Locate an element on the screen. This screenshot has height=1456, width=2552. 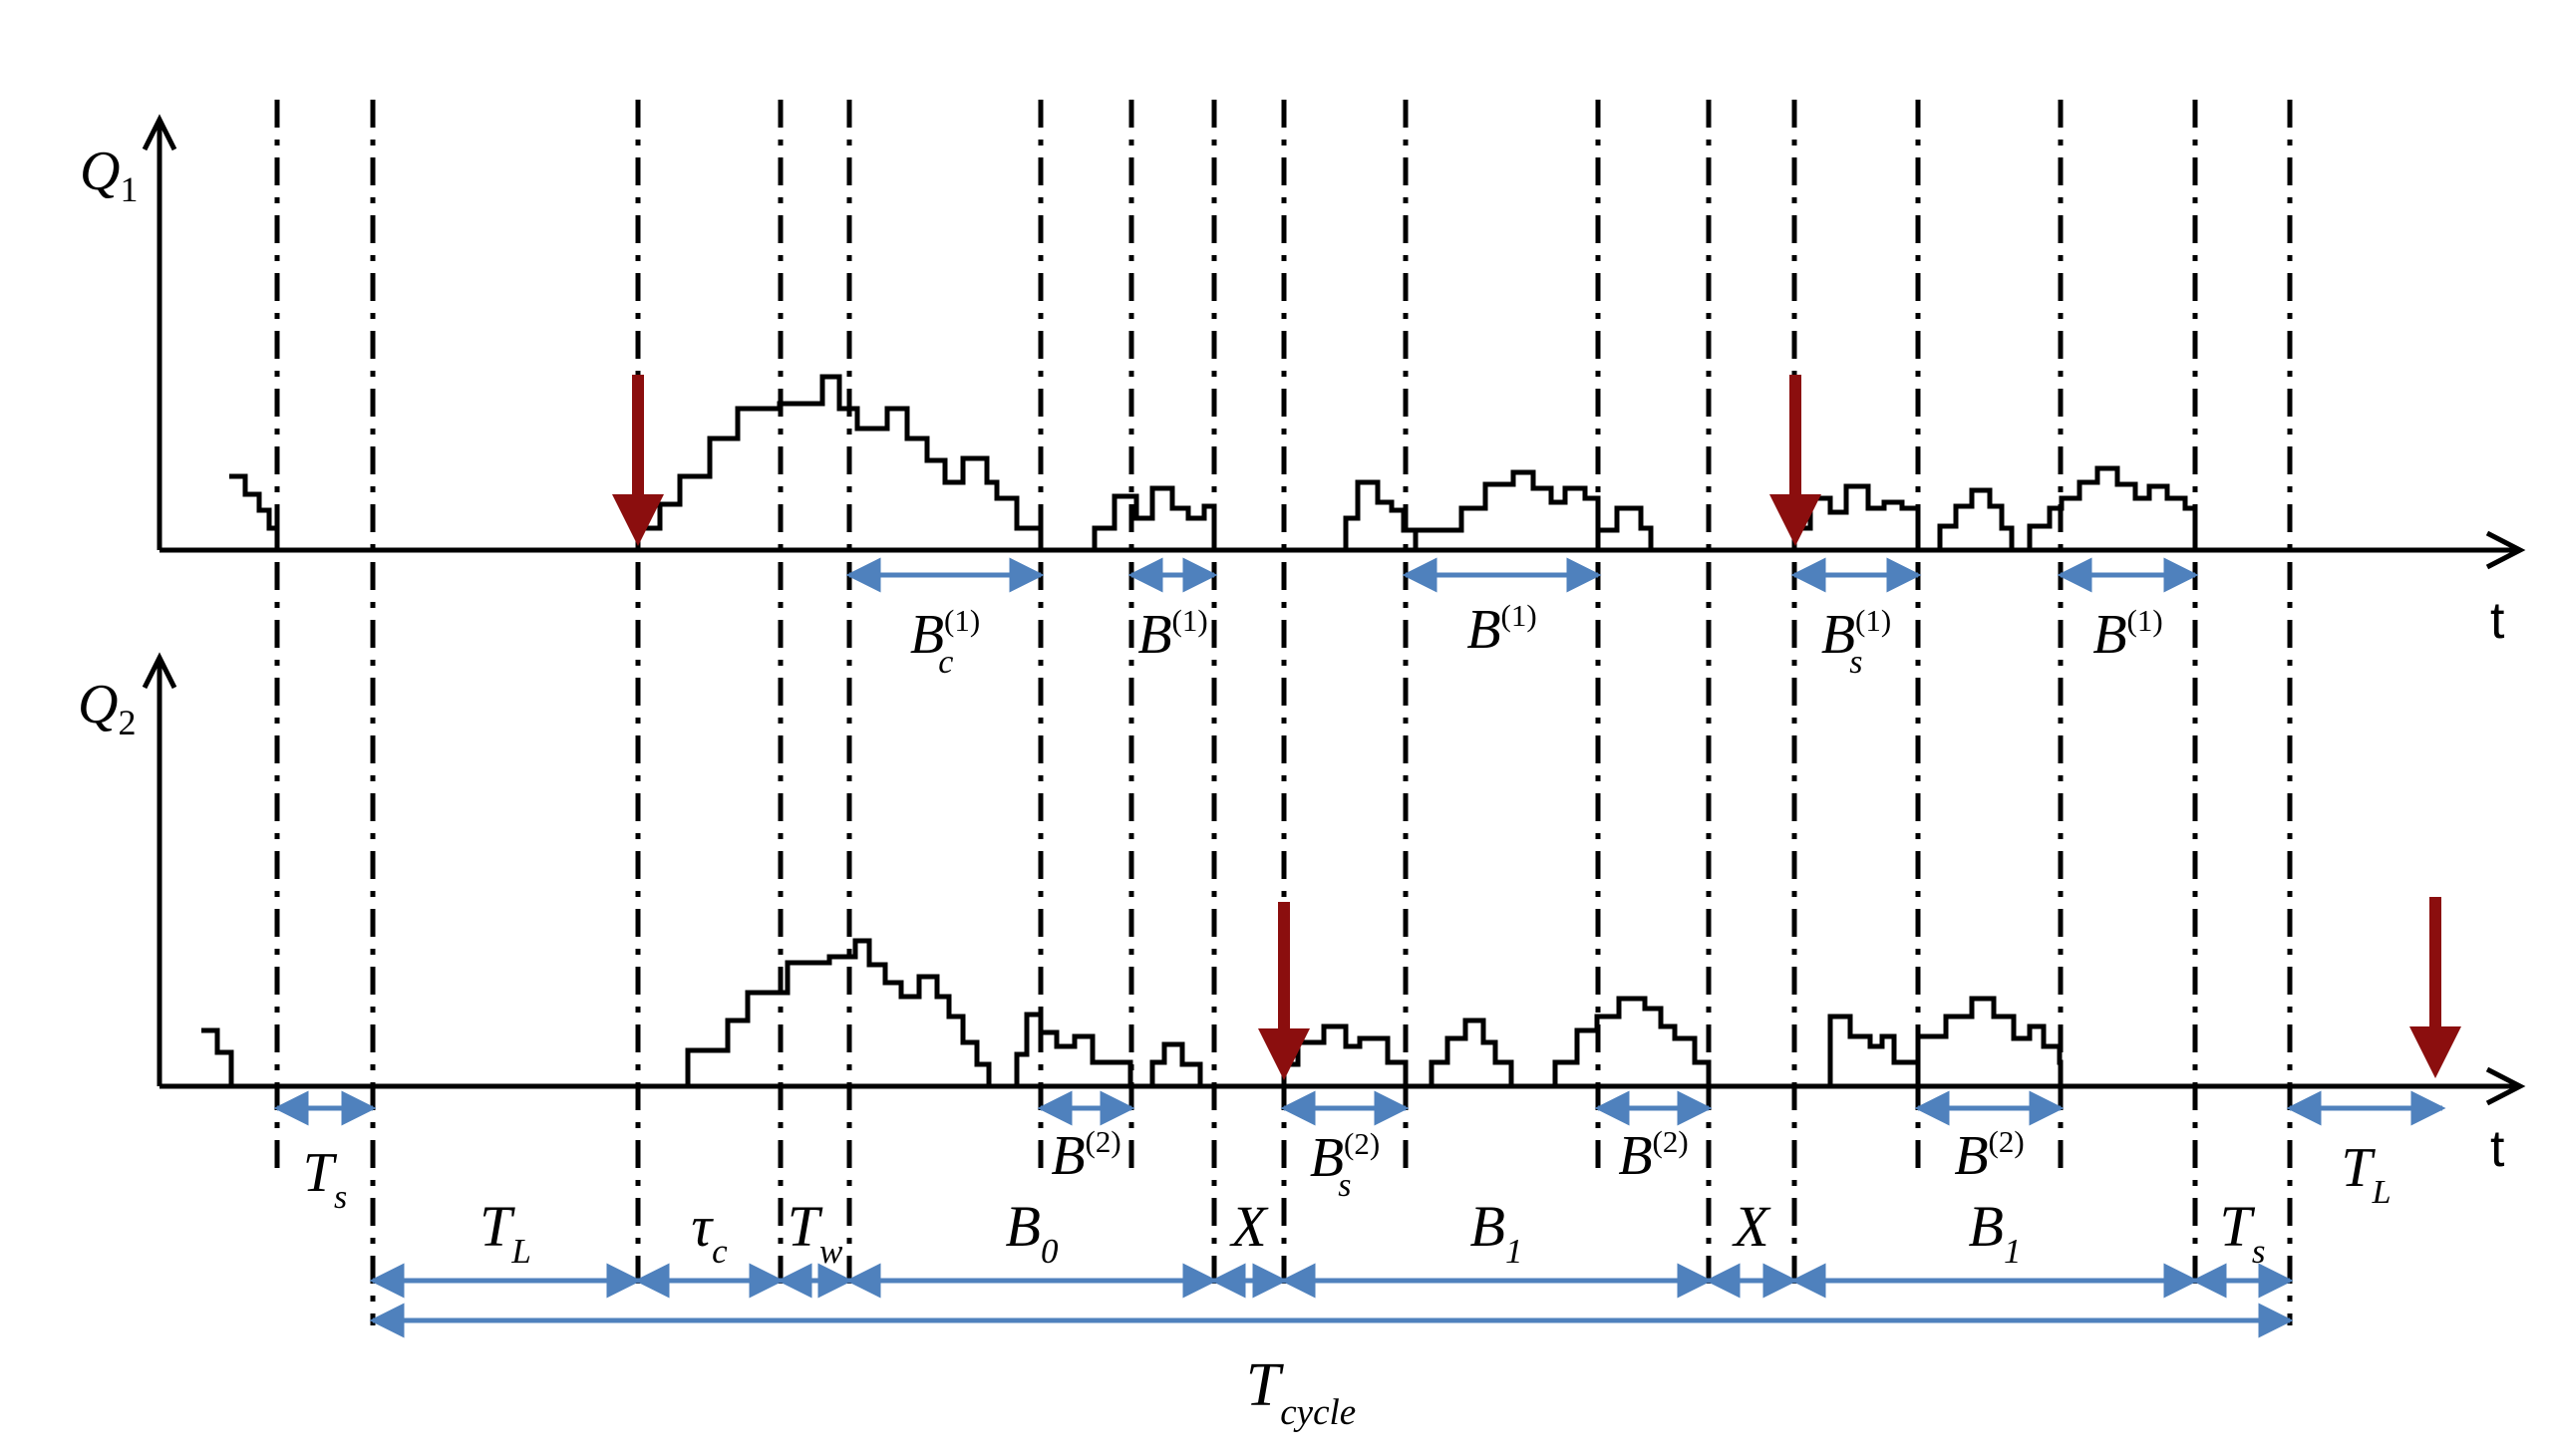
total-cycle-layer: Tcycle is located at coordinates (1331, 1368).